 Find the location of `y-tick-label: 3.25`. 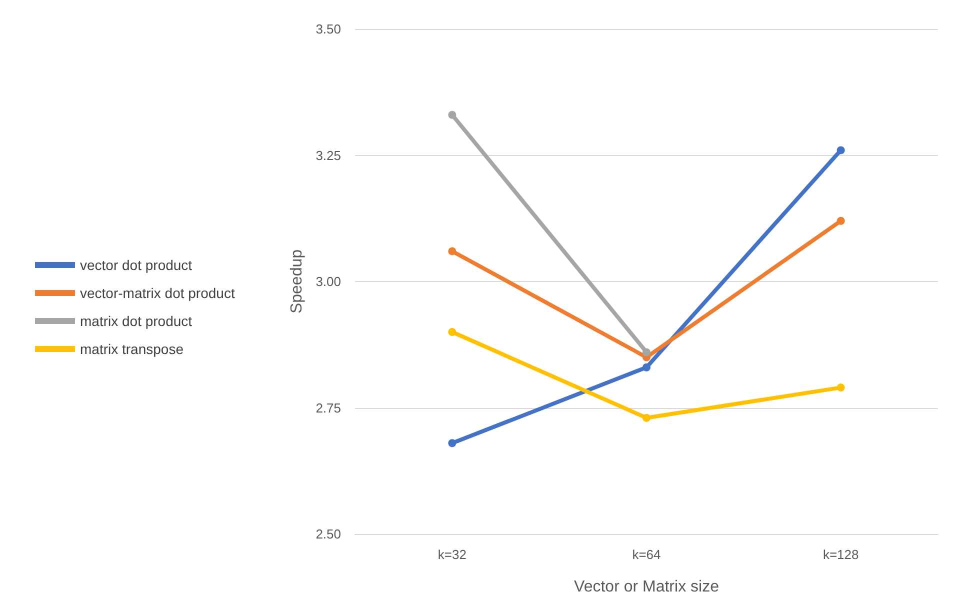

y-tick-label: 3.25 is located at coordinates (328, 155).